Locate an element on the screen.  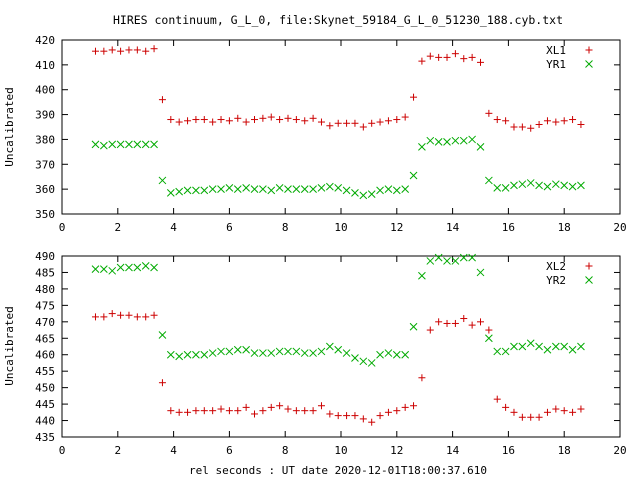
y-tick-label: 465 is located at coordinates (45, 338).